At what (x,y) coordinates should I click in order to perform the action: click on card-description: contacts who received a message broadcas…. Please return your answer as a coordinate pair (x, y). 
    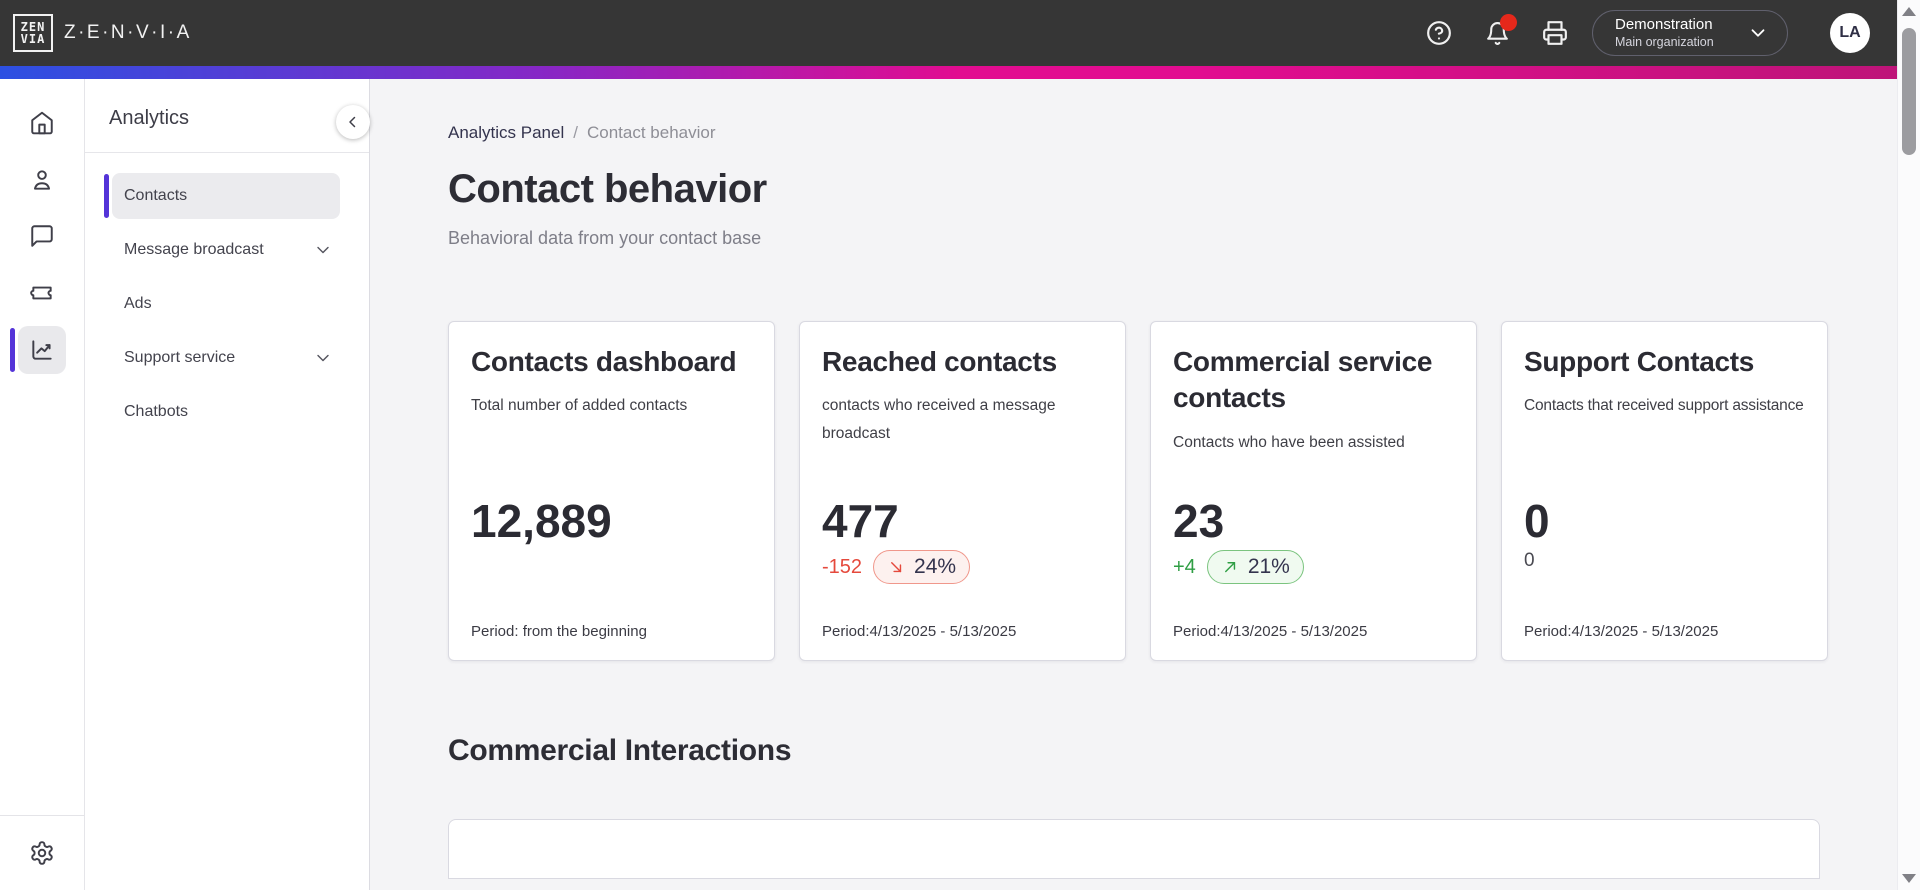
    Looking at the image, I should click on (939, 420).